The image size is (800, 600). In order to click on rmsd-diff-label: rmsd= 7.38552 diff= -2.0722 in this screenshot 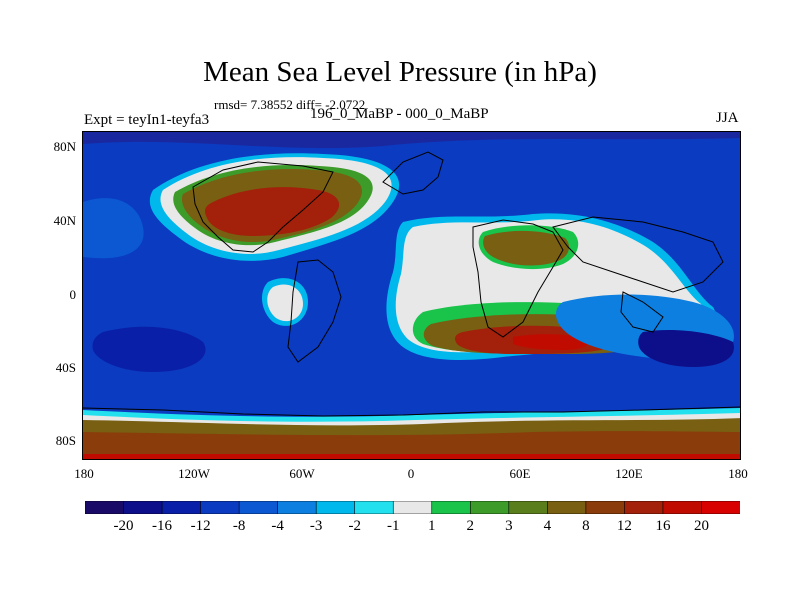, I will do `click(290, 104)`.